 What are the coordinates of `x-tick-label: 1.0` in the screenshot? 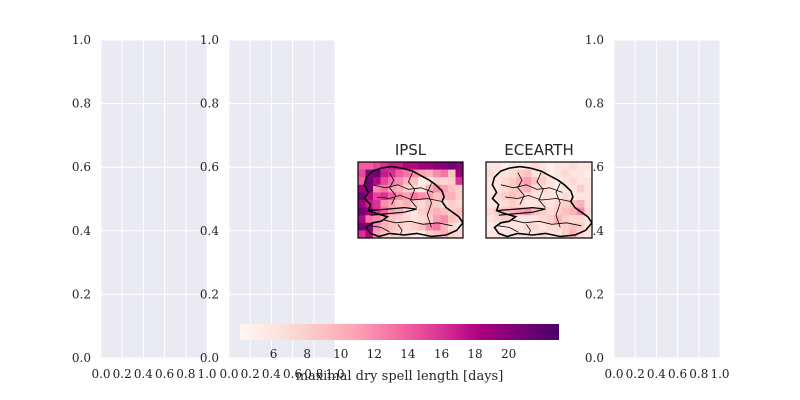 It's located at (206, 374).